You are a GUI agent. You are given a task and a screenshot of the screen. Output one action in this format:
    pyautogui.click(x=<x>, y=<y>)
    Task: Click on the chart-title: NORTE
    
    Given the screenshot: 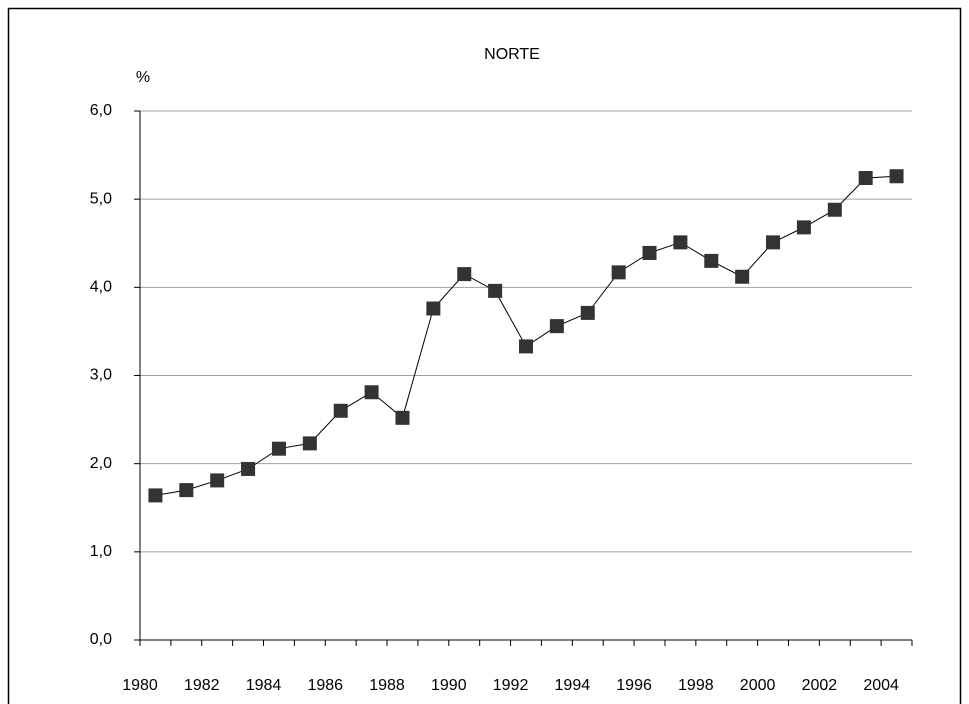 What is the action you would take?
    pyautogui.click(x=512, y=54)
    